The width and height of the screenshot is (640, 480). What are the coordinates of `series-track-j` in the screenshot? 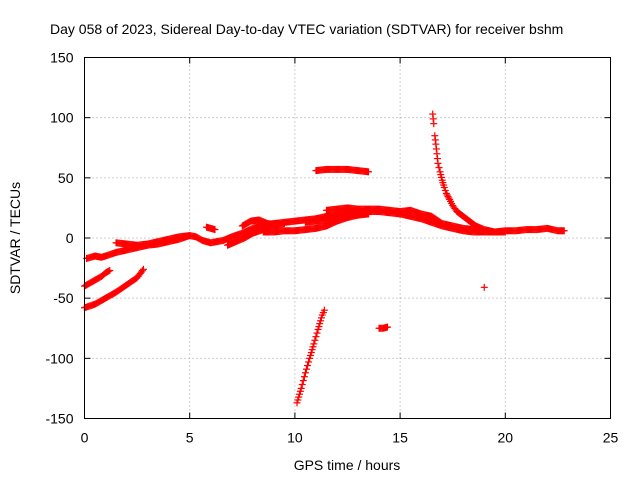 It's located at (469, 173).